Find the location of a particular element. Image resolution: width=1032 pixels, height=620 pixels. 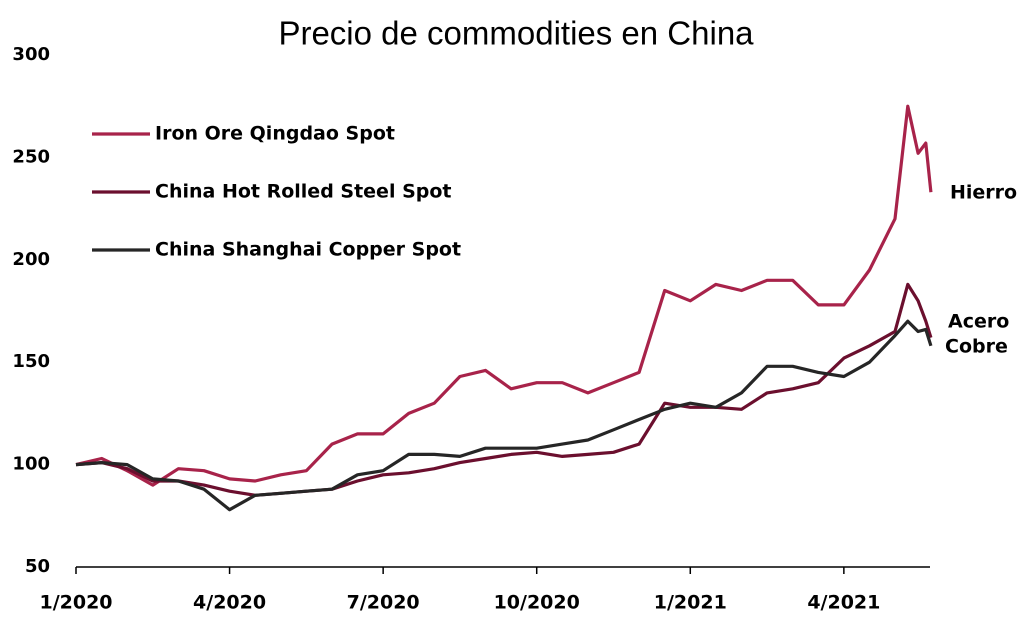

y-tick-label: 150 is located at coordinates (31, 361).